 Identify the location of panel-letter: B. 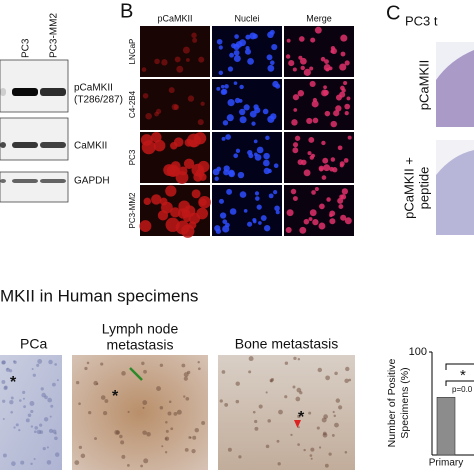
(126, 11).